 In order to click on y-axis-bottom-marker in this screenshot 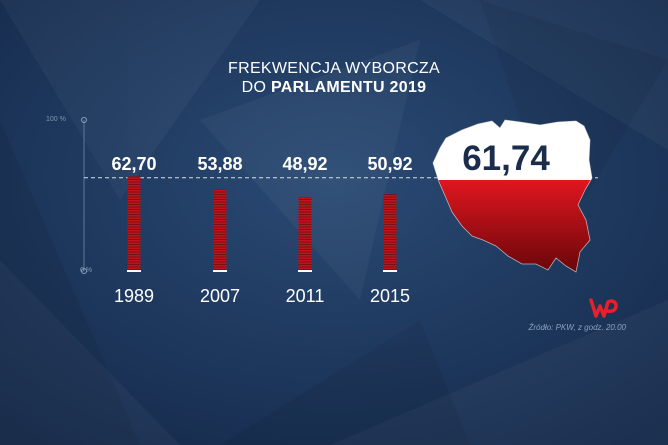, I will do `click(84, 271)`.